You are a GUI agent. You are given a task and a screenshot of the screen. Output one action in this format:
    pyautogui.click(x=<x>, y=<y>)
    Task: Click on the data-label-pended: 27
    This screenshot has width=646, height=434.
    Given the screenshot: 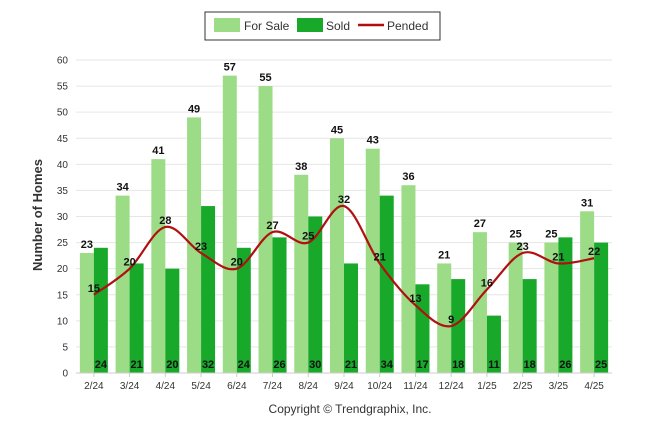 What is the action you would take?
    pyautogui.click(x=272, y=226)
    